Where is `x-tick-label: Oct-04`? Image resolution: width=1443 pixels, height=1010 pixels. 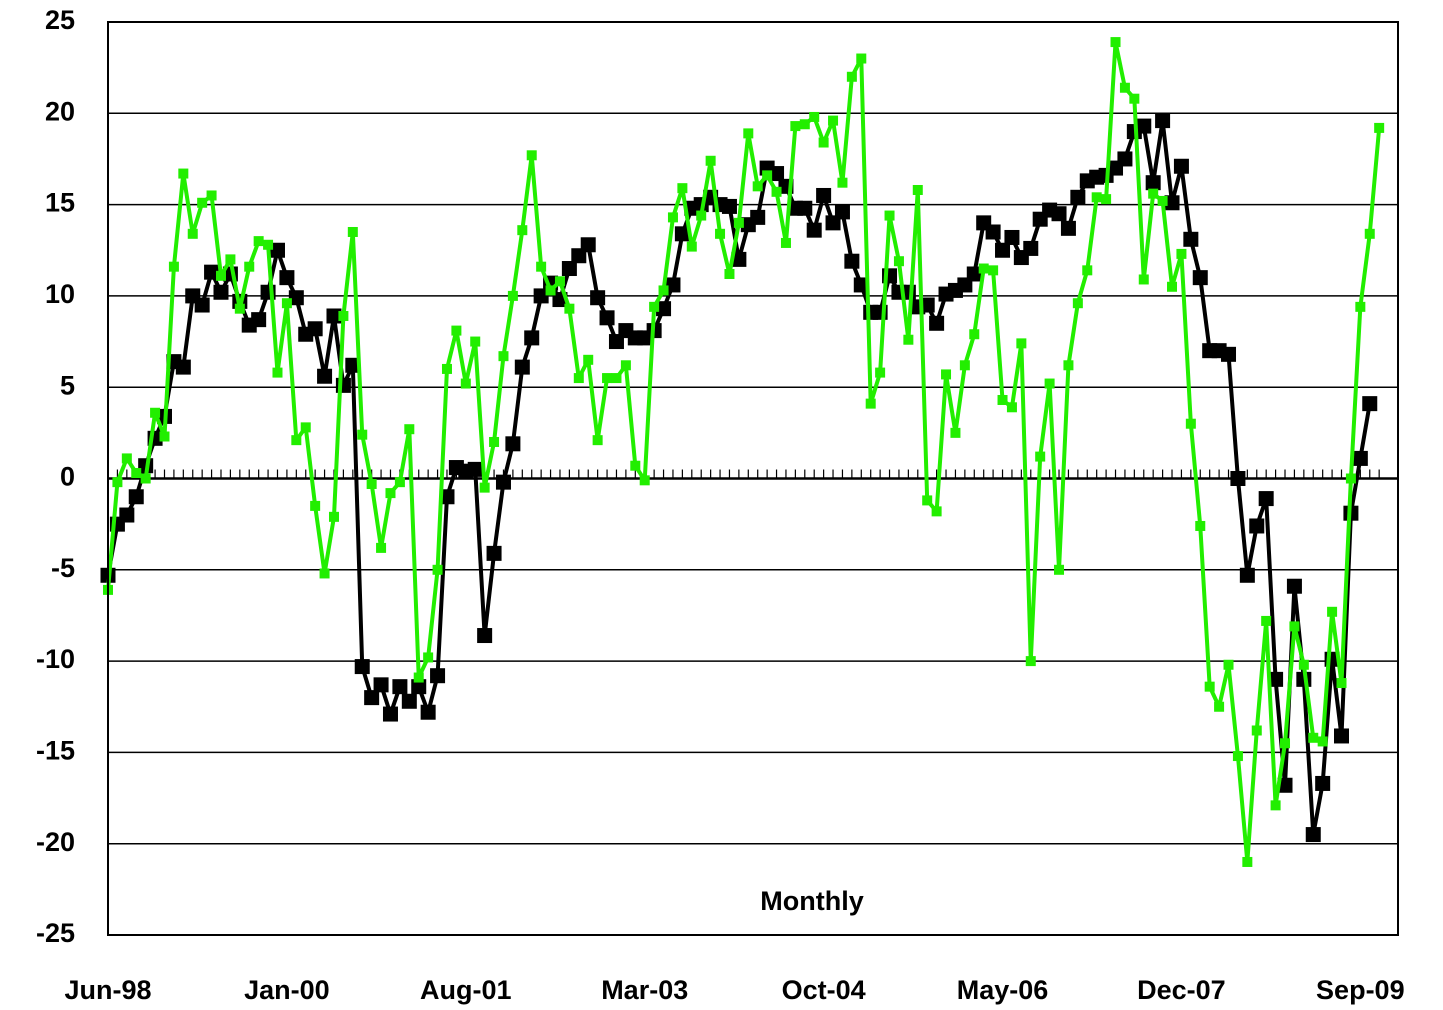 x-tick-label: Oct-04 is located at coordinates (824, 990).